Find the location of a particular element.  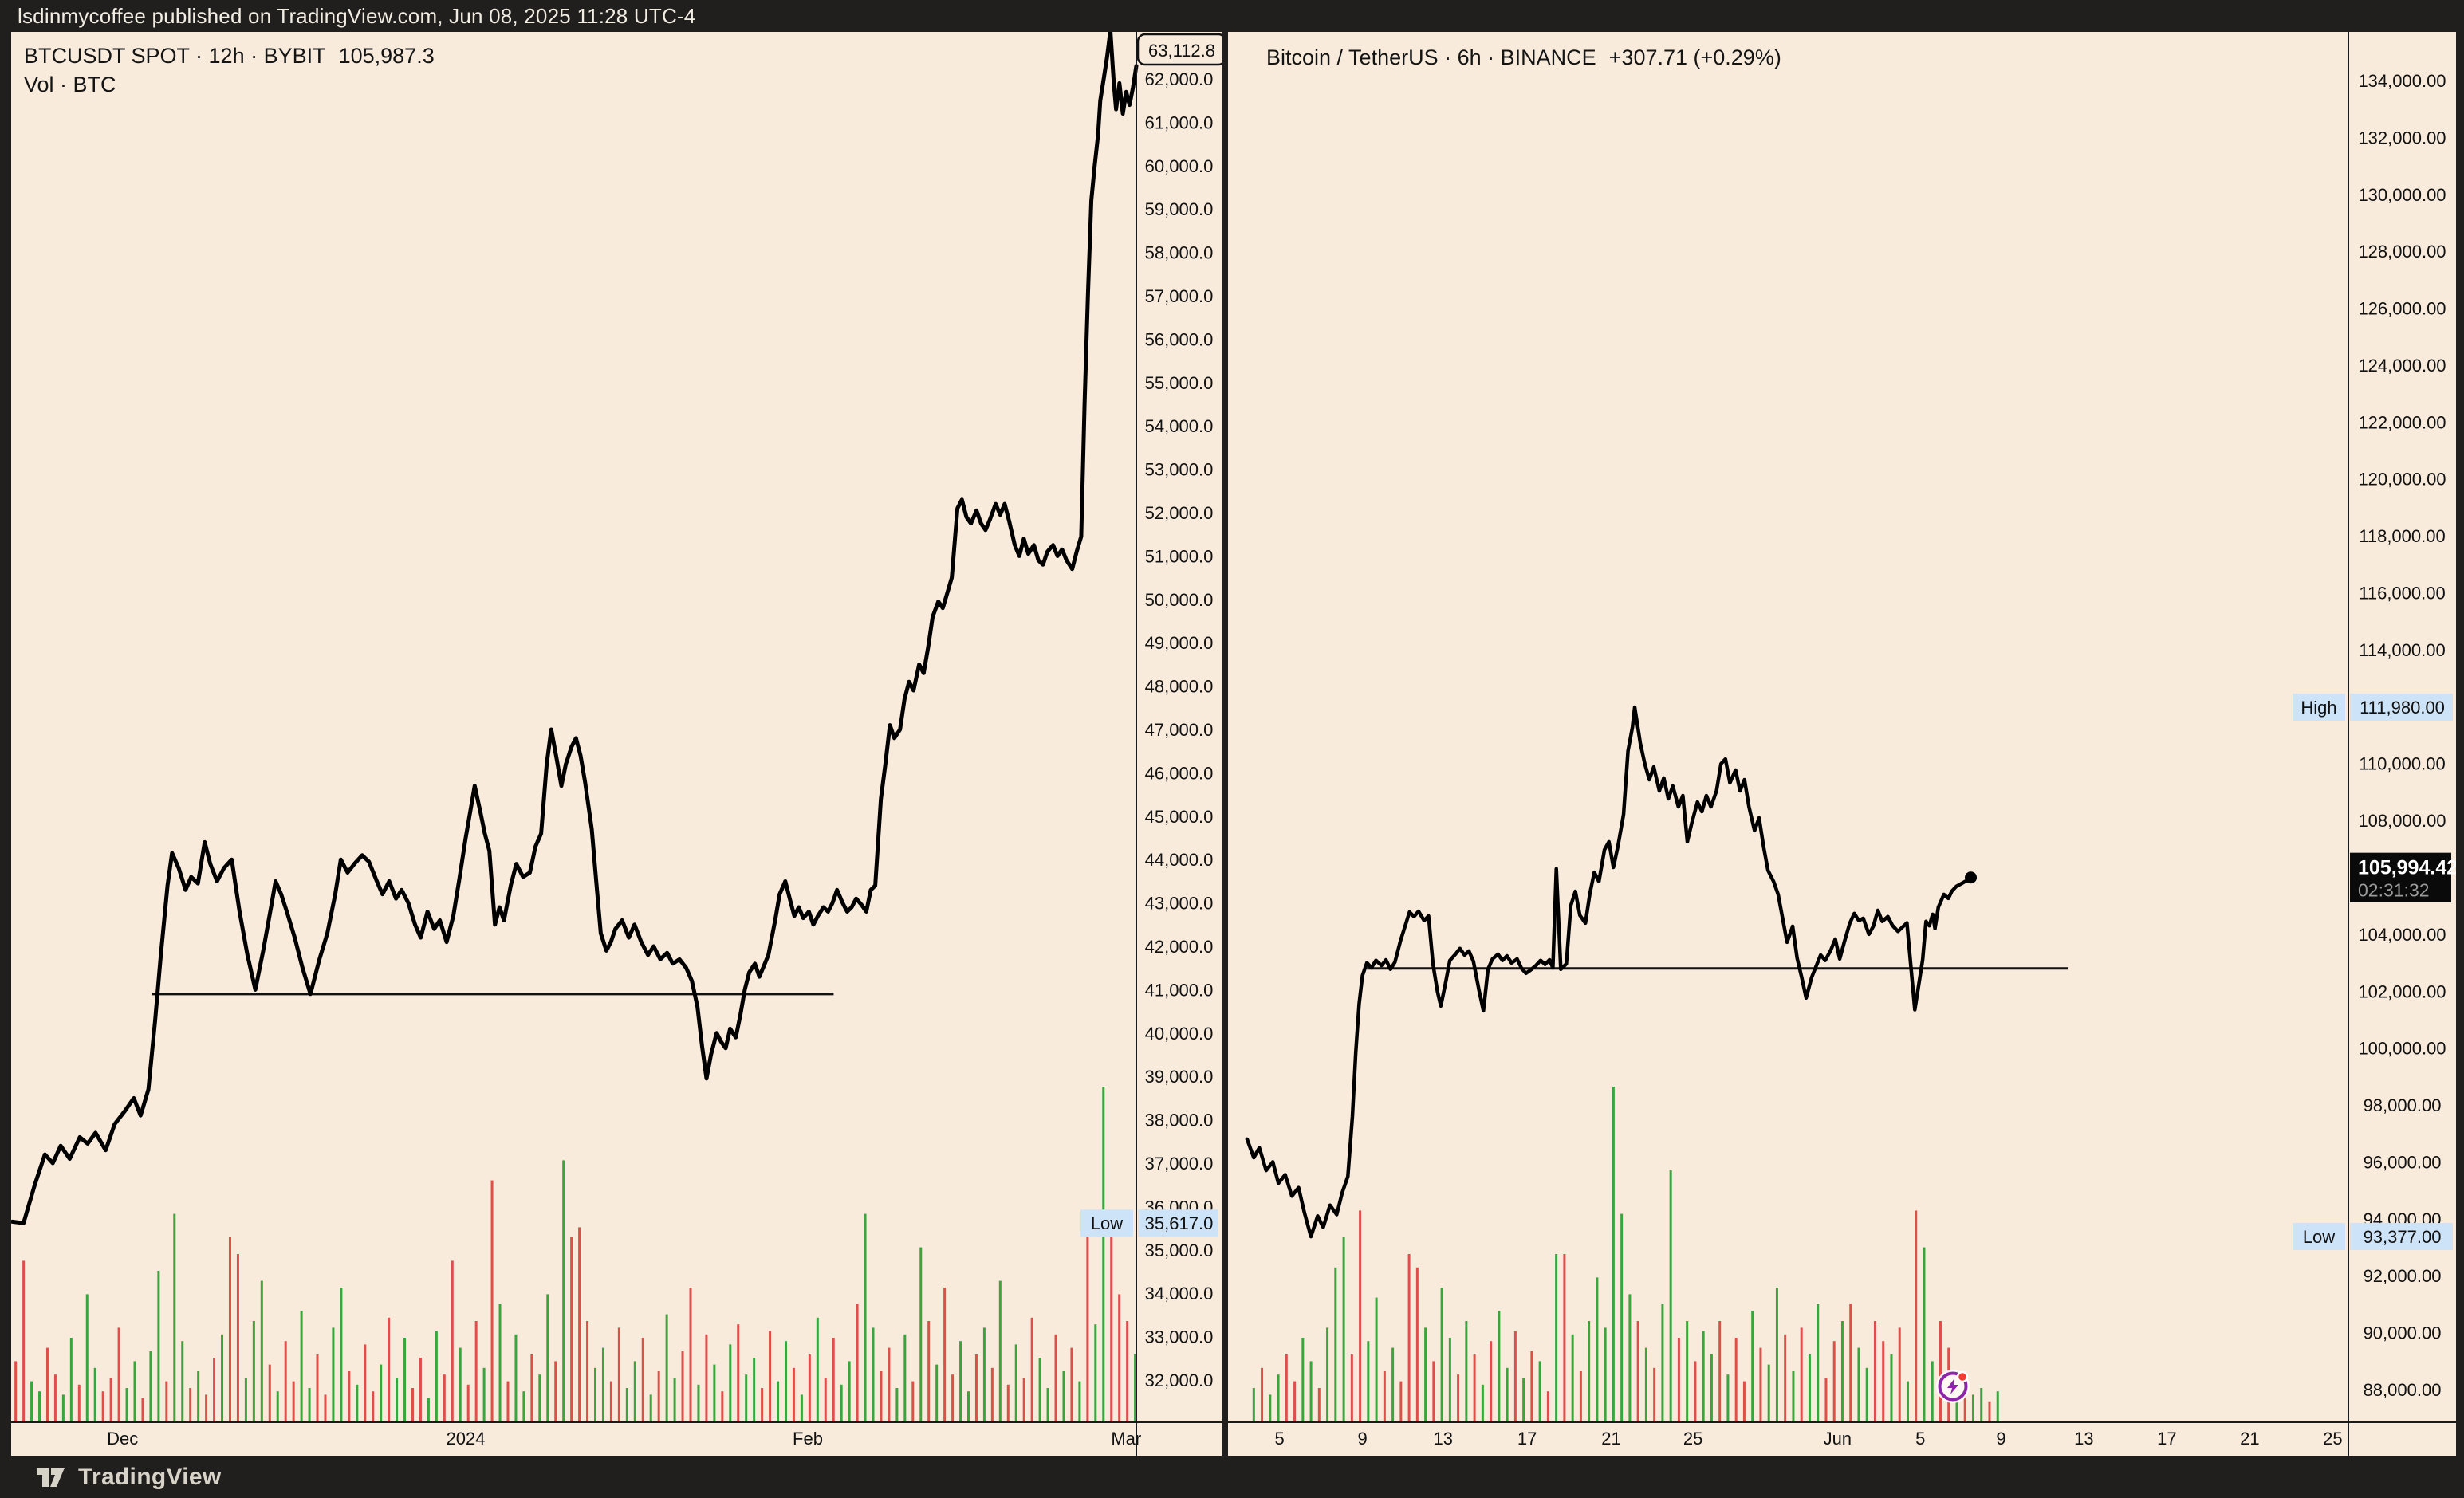

price-axis-label: 42,000.0 is located at coordinates (1179, 947).